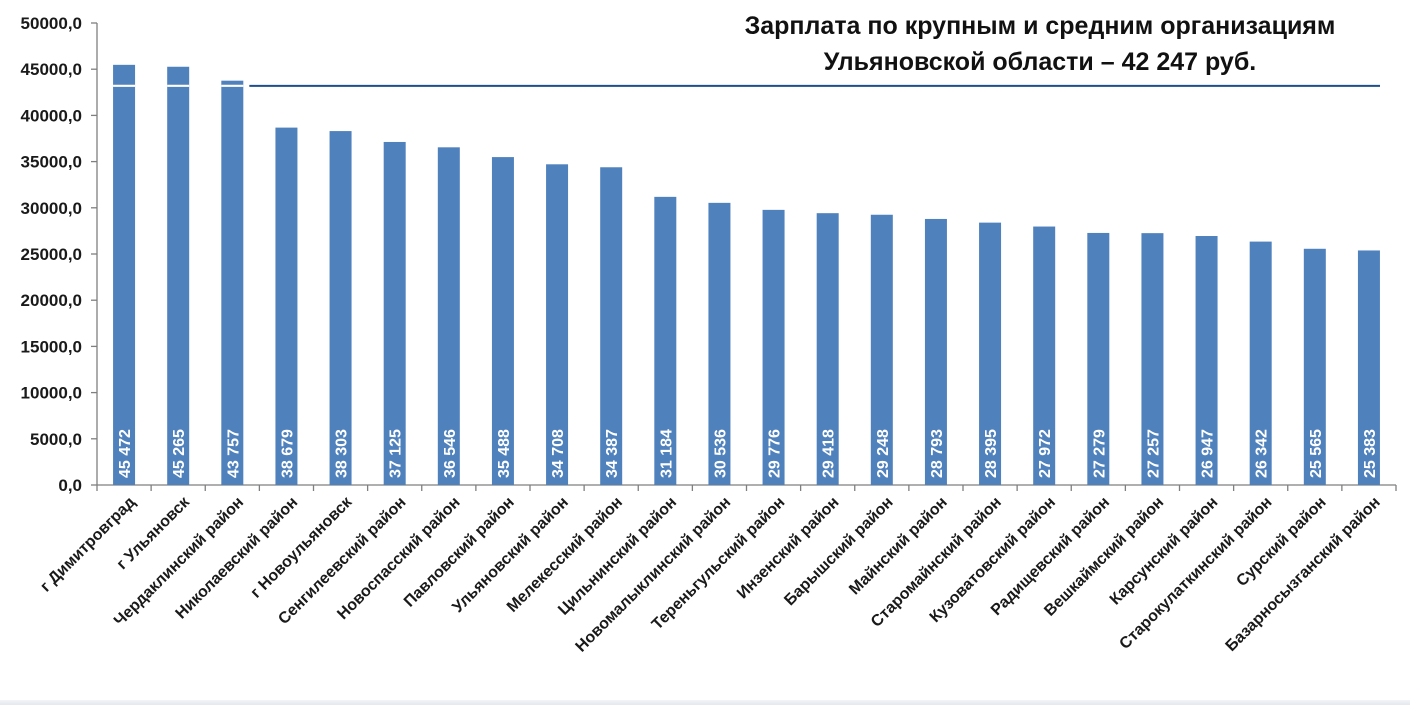  What do you see at coordinates (396, 453) in the screenshot?
I see `bar-value-label: 37 125` at bounding box center [396, 453].